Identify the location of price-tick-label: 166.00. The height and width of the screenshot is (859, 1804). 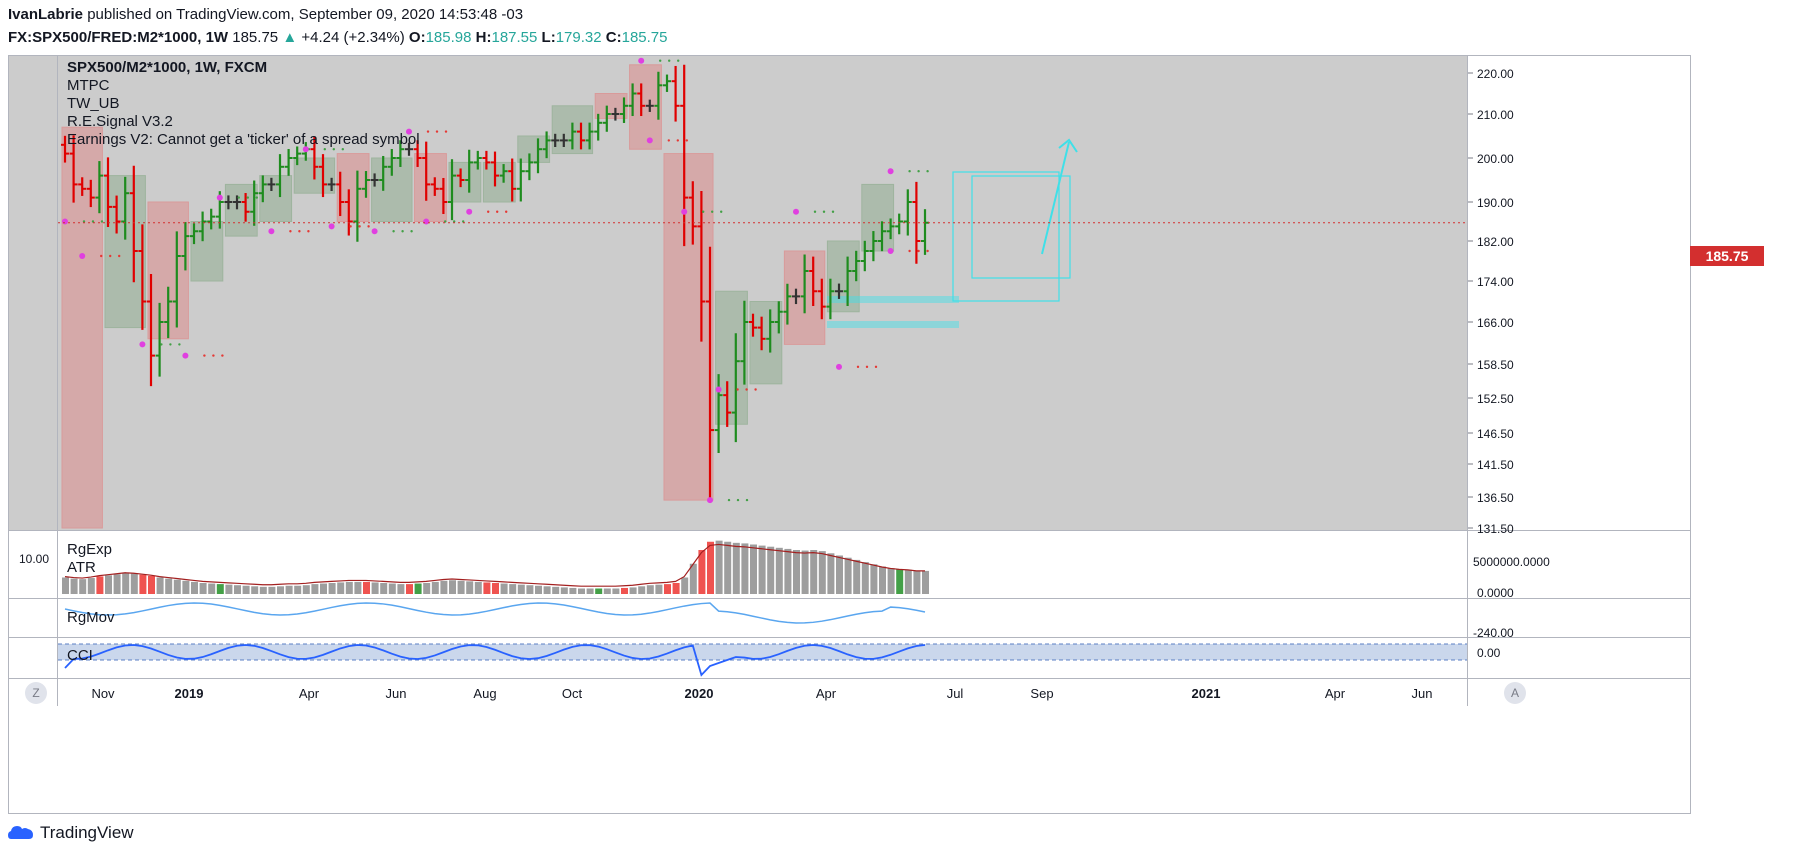
(1495, 323).